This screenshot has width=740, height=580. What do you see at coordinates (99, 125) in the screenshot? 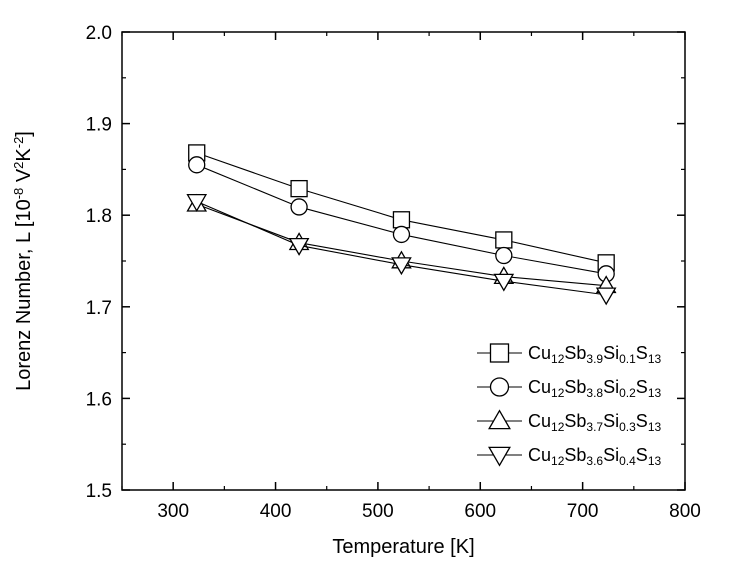
I see `y-tick-label: 1.9` at bounding box center [99, 125].